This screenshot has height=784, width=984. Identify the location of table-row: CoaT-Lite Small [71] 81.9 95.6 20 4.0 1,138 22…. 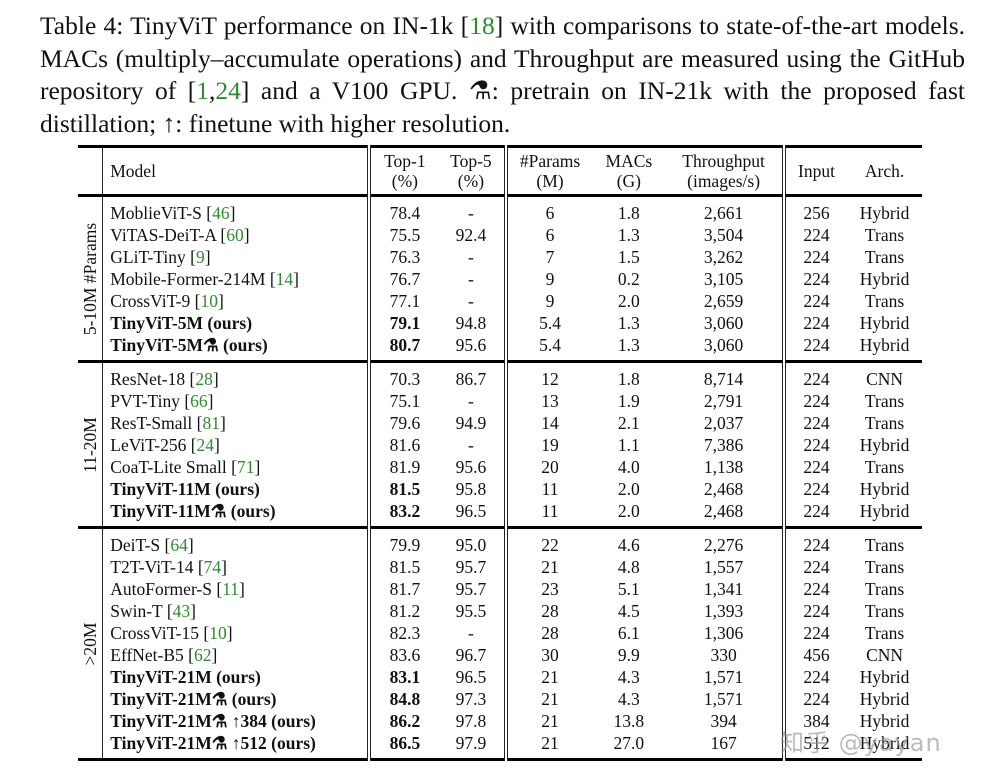
(500, 467).